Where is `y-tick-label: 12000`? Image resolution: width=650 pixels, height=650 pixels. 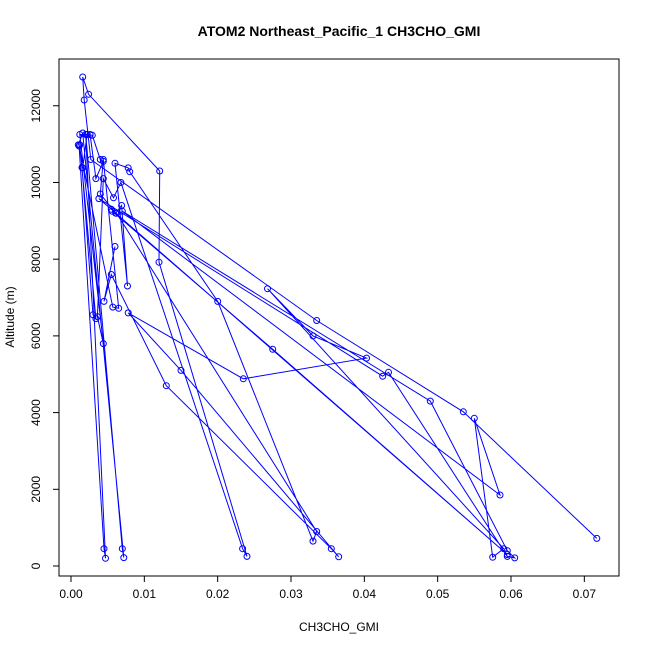 y-tick-label: 12000 is located at coordinates (36, 106).